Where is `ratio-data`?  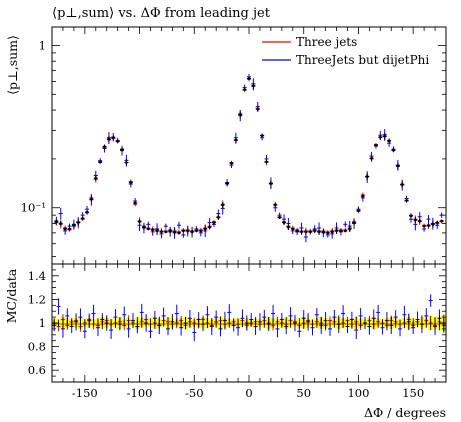
ratio-data is located at coordinates (249, 323).